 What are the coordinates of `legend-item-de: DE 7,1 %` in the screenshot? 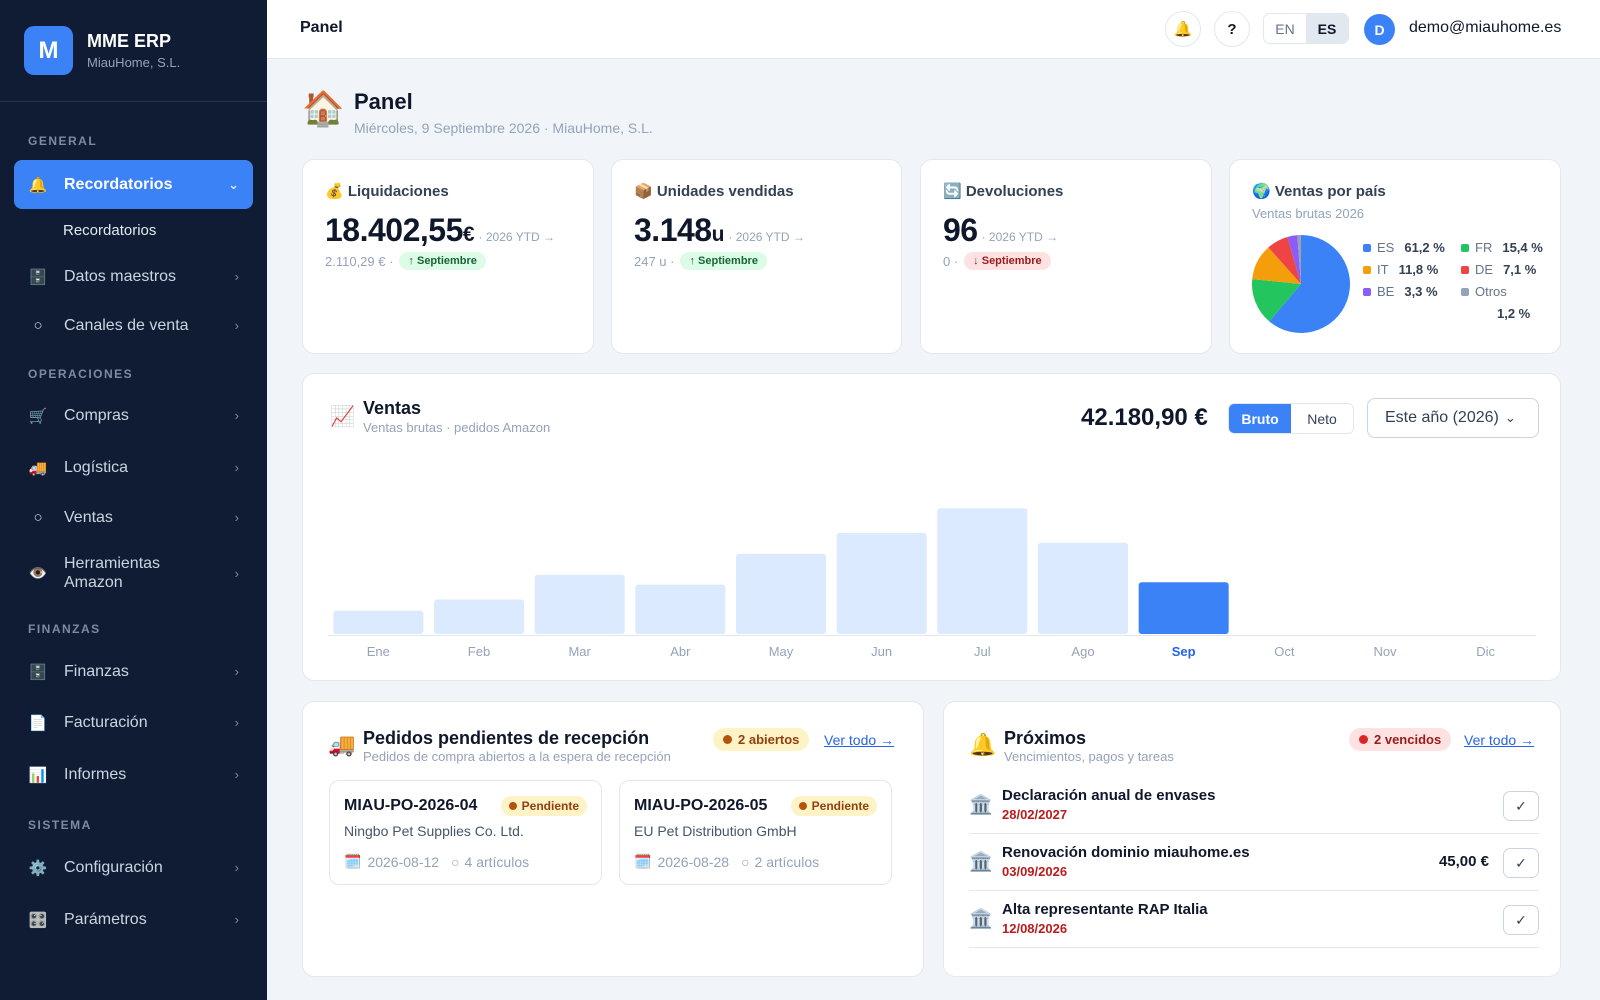 It's located at (1498, 269).